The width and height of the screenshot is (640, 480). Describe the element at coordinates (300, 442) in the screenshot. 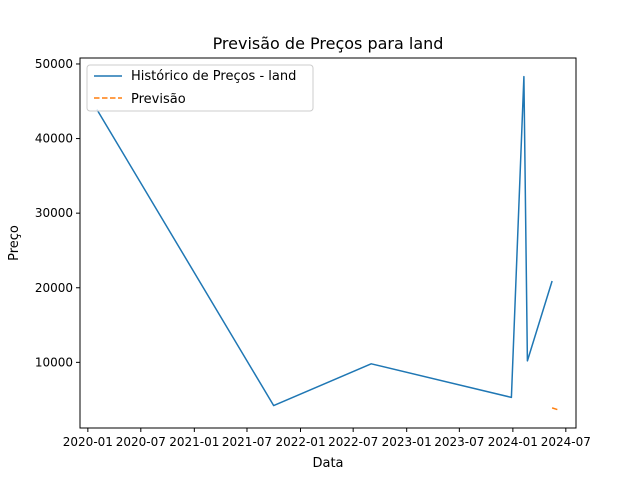

I see `x-tick-label: 2022-01` at that location.